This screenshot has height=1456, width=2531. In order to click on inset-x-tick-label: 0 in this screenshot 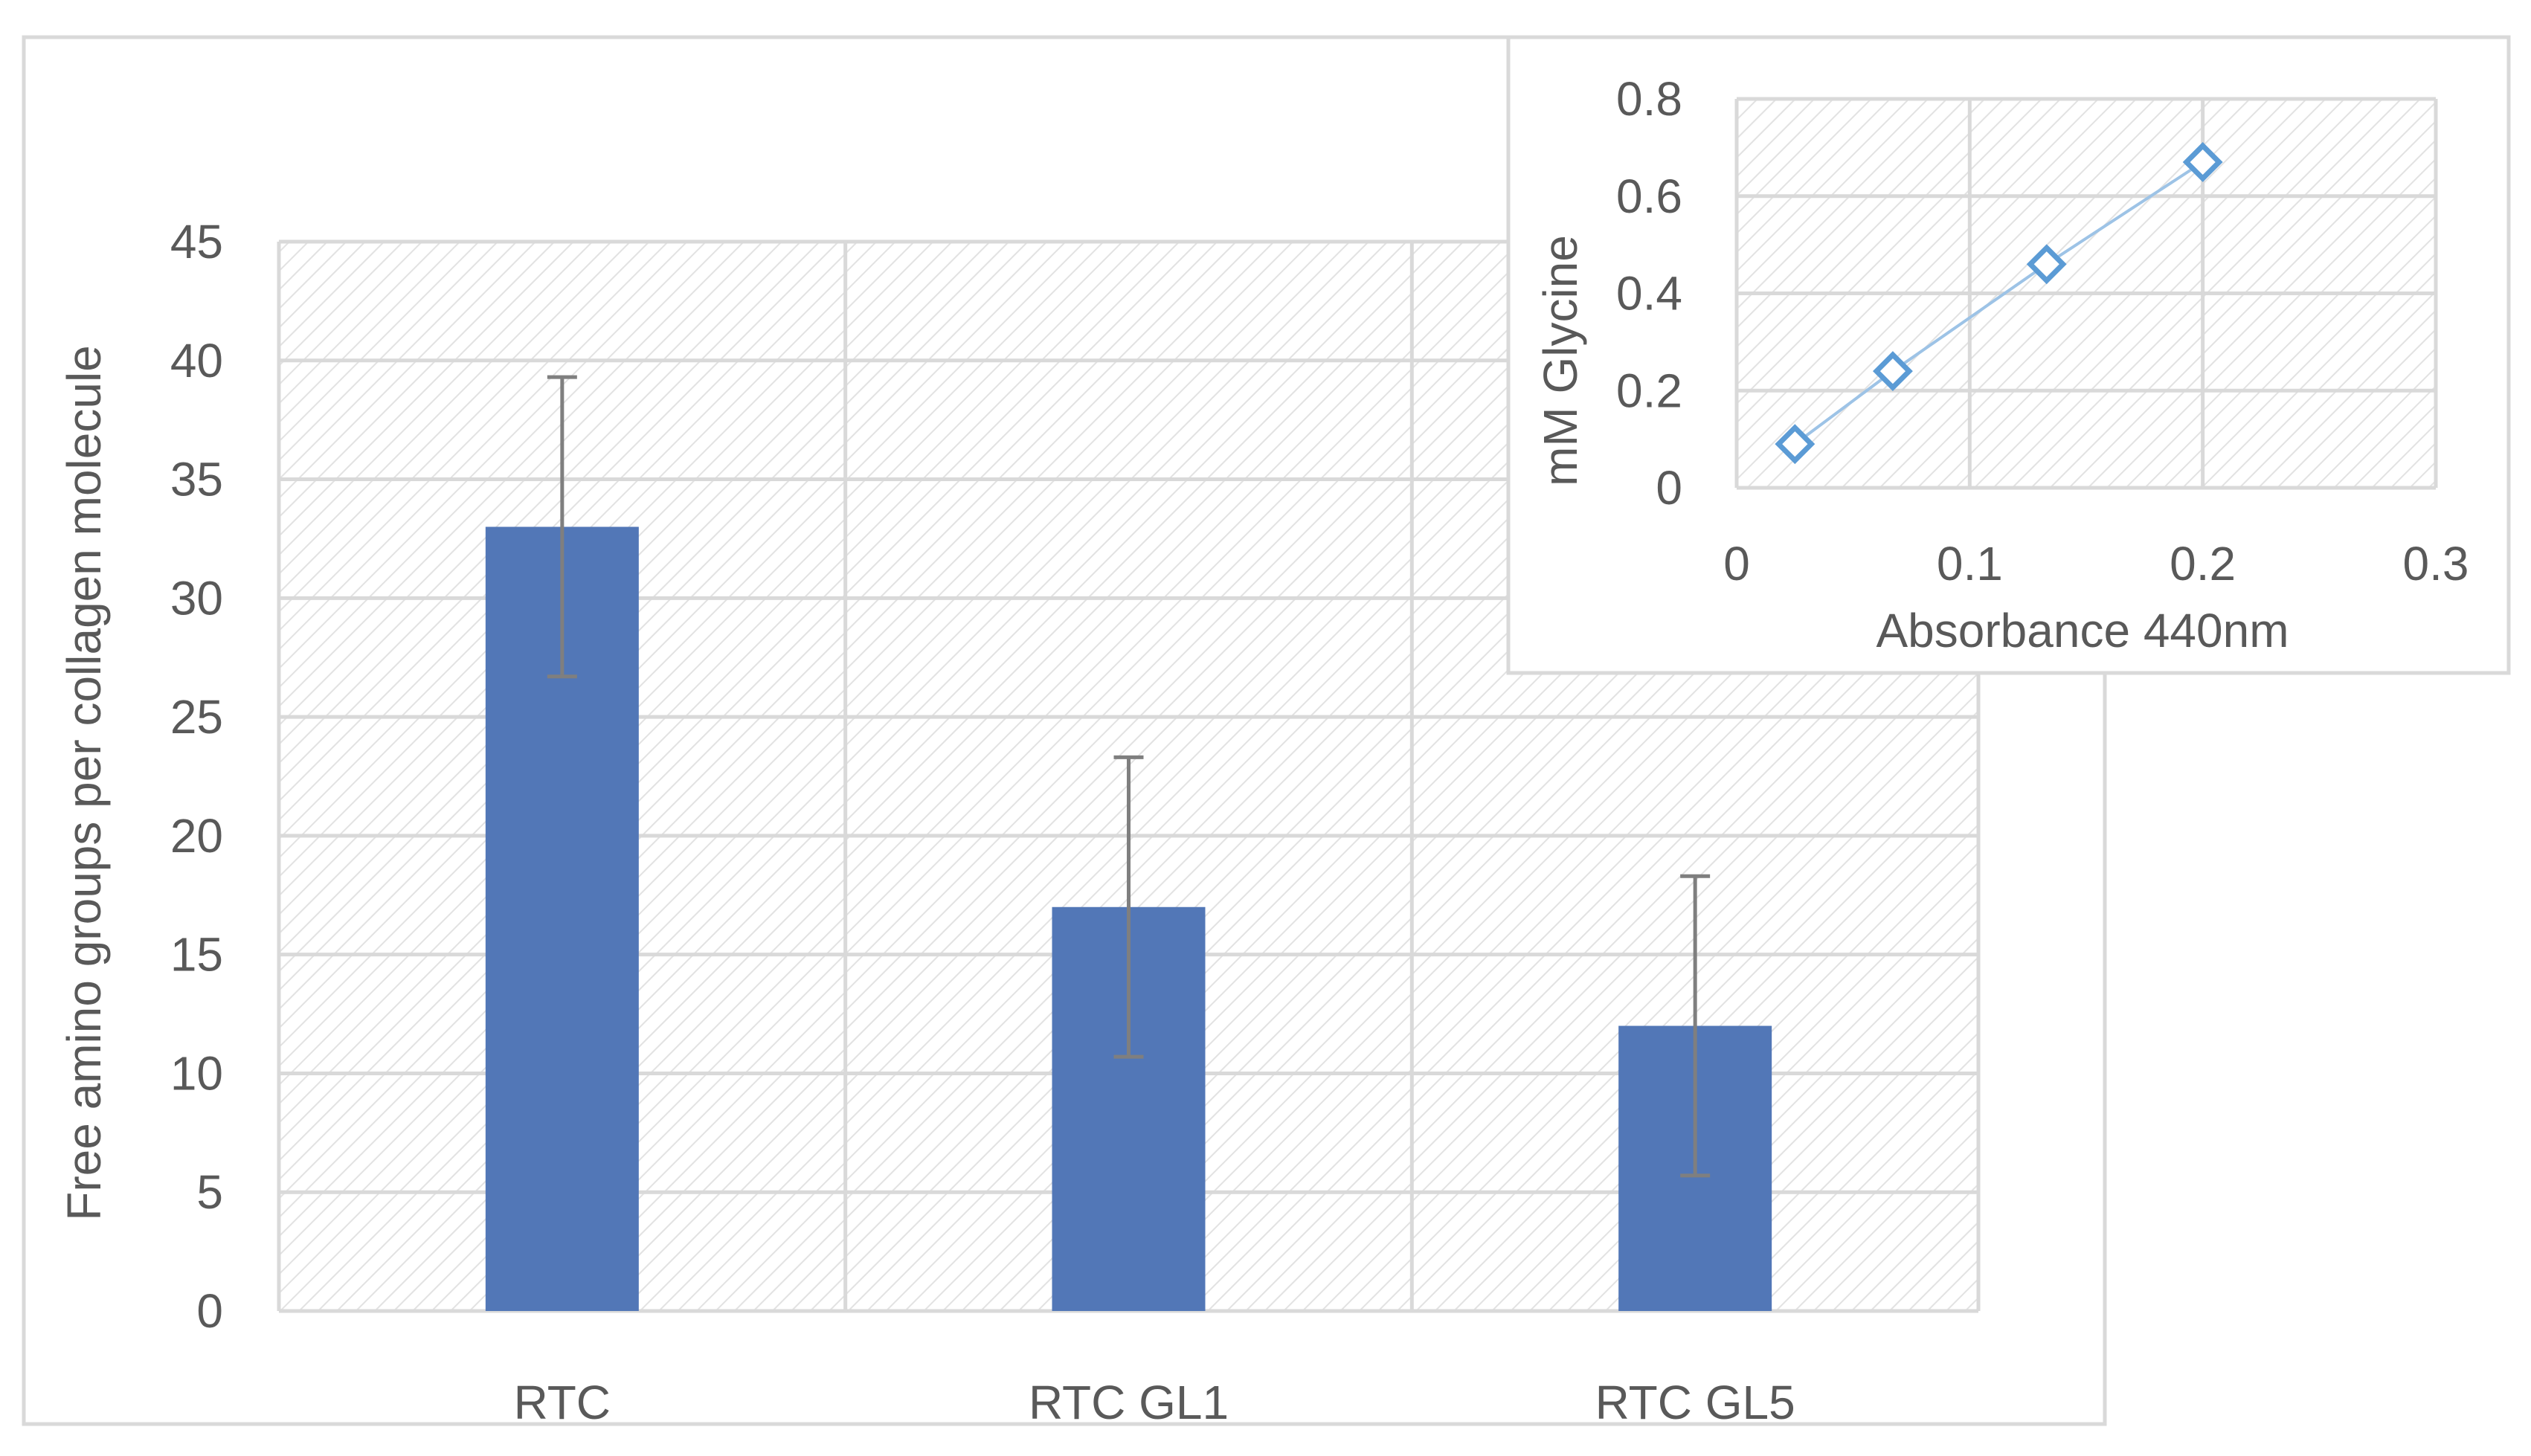, I will do `click(1736, 563)`.